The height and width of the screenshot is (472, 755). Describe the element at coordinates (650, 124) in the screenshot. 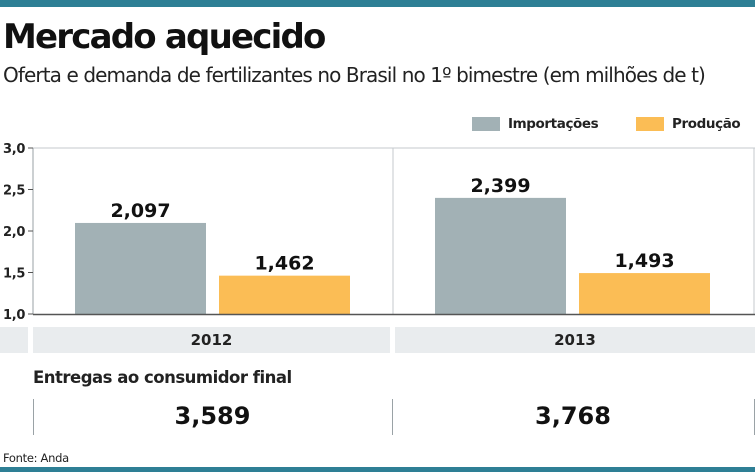

I see `legend-swatch-producao` at that location.